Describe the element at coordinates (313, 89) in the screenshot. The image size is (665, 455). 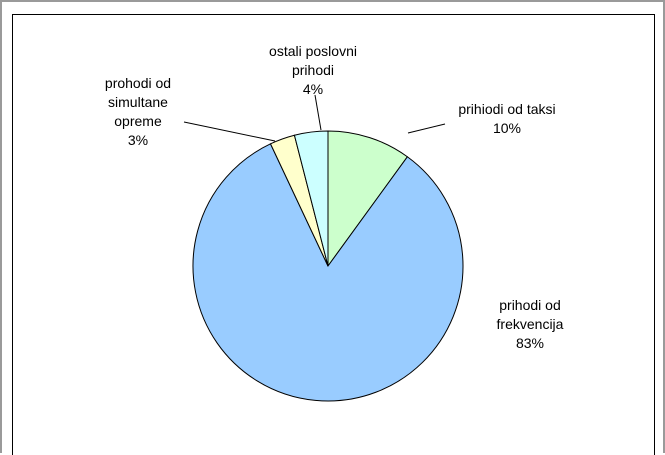
I see `slice-percent-label-3: 4%` at that location.